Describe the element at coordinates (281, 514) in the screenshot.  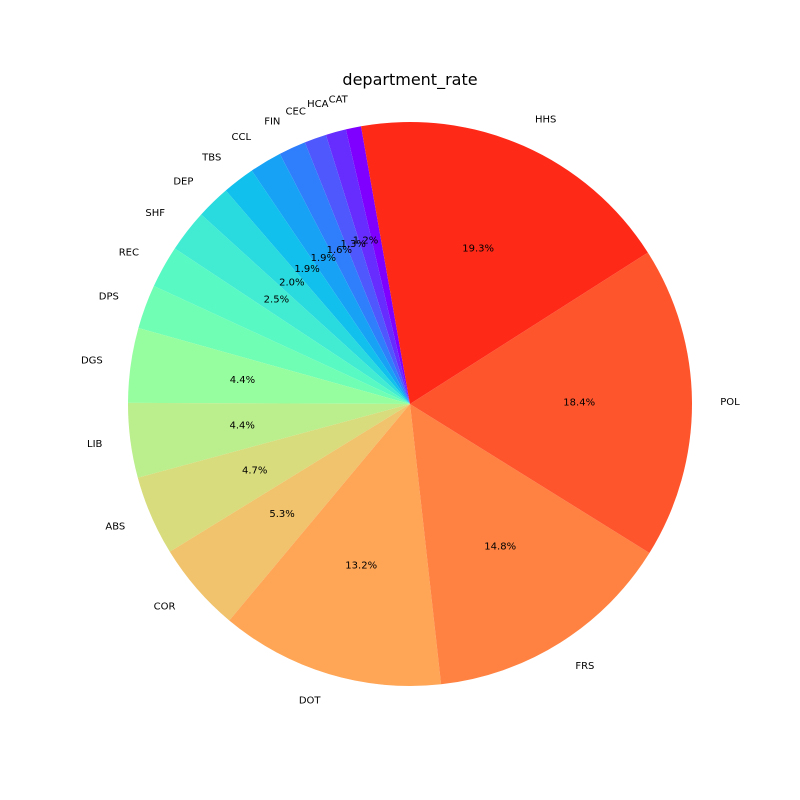
I see `slice-percent-cor: 5.3%` at that location.